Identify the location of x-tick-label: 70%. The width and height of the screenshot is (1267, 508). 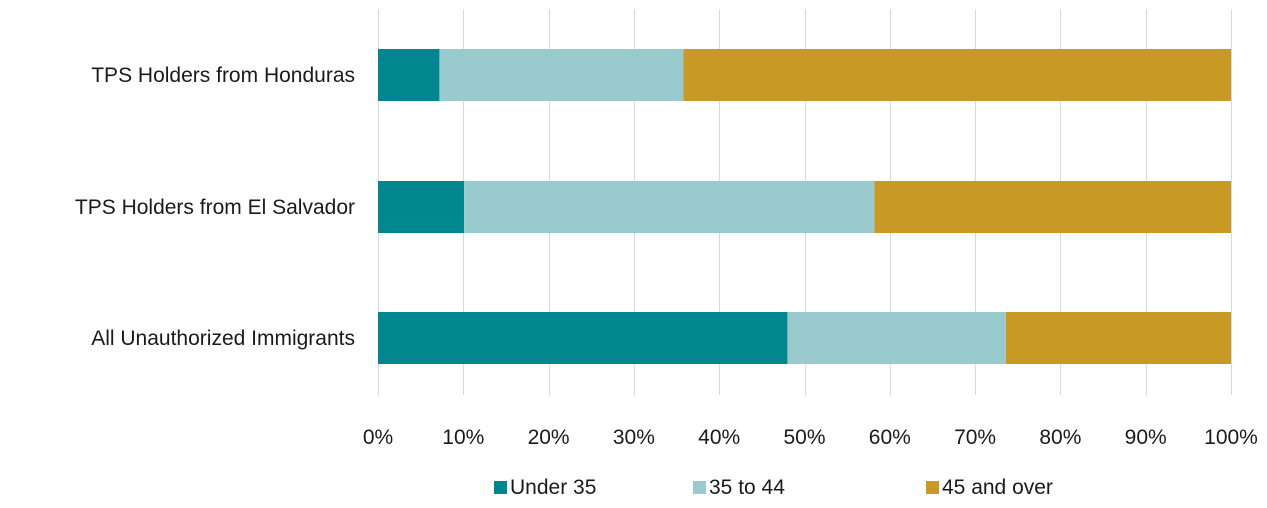
(975, 437).